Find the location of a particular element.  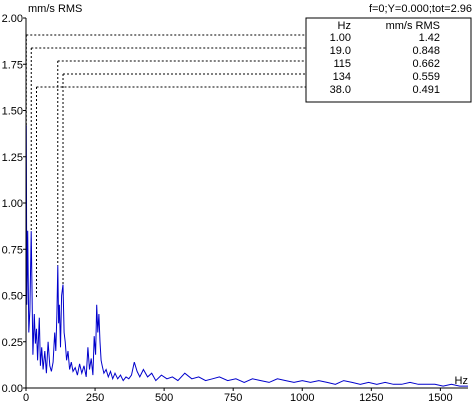

peak-table-header-hz: Hz is located at coordinates (344, 26).